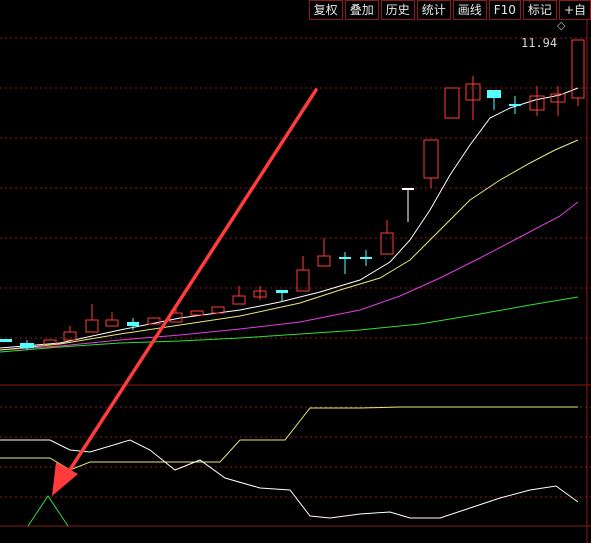 The height and width of the screenshot is (543, 591). Describe the element at coordinates (504, 10) in the screenshot. I see `f10-button: F10` at that location.